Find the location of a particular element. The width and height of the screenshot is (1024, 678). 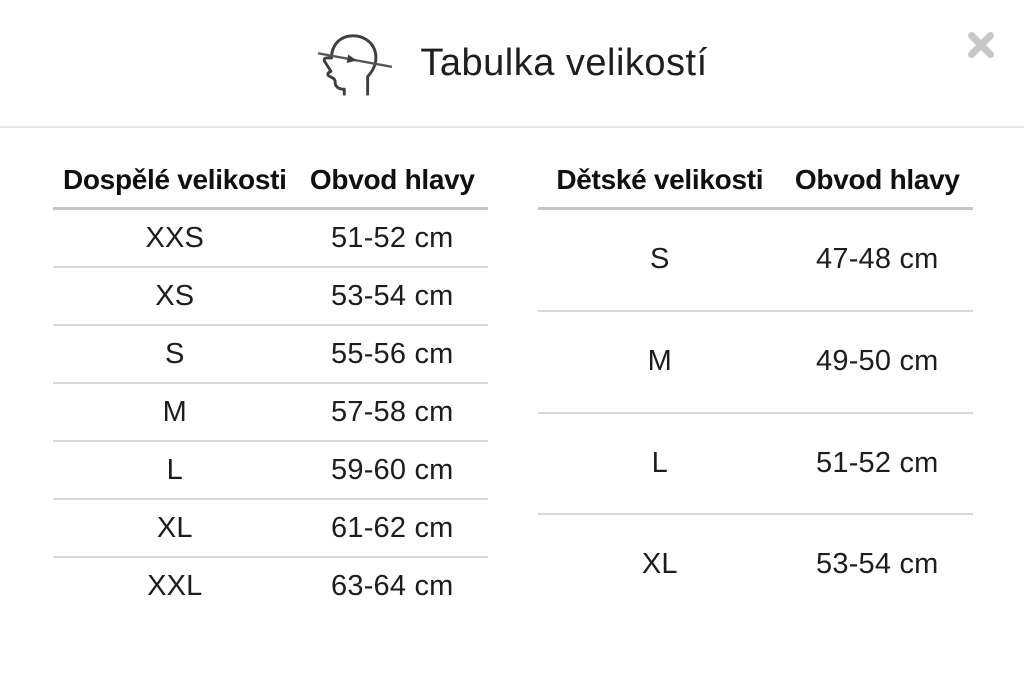

close-button is located at coordinates (981, 45).